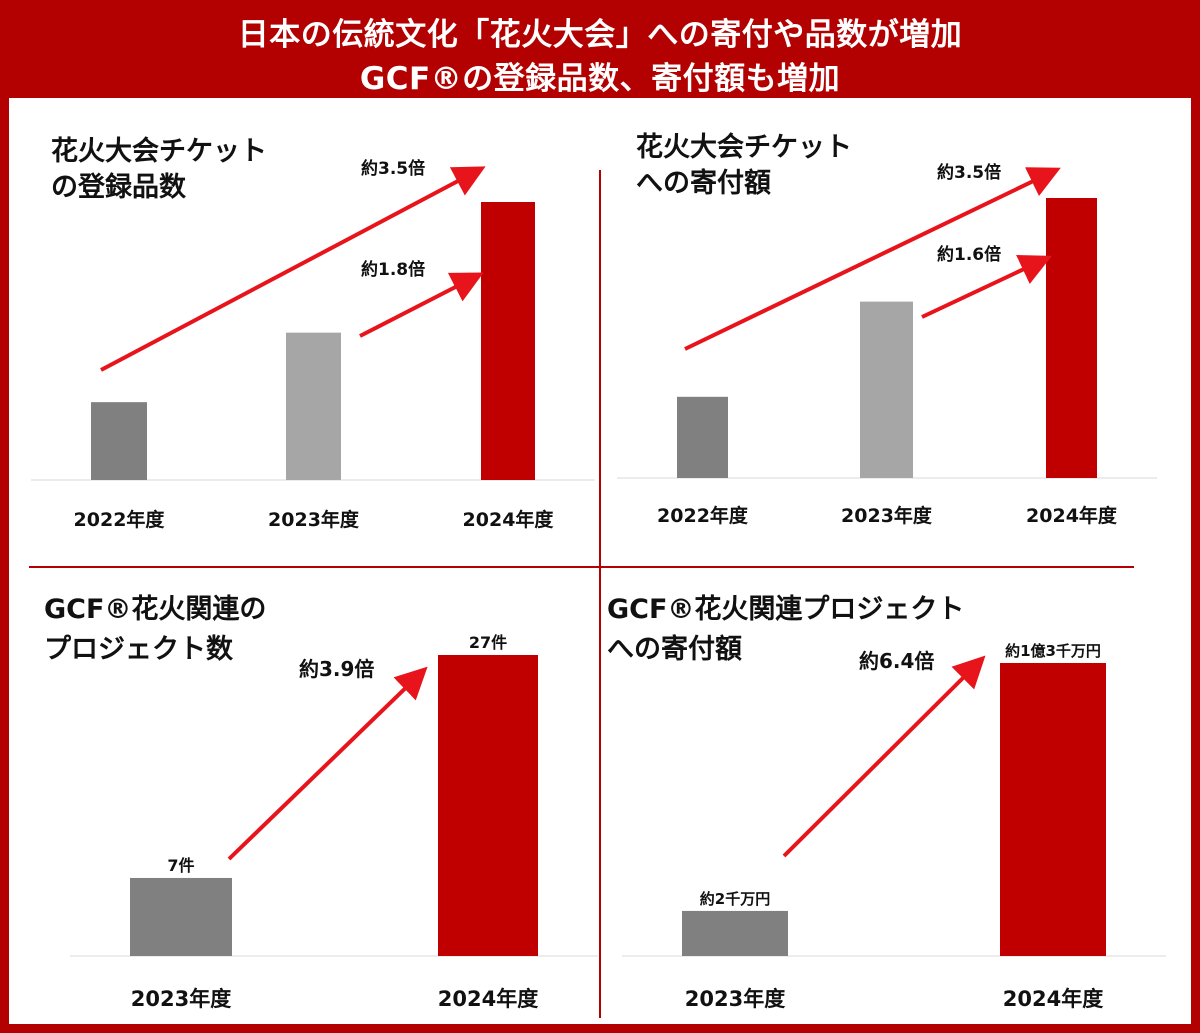 The height and width of the screenshot is (1033, 1200). I want to click on chart-3-title-line-1: GCF®花火関連の, so click(155, 609).